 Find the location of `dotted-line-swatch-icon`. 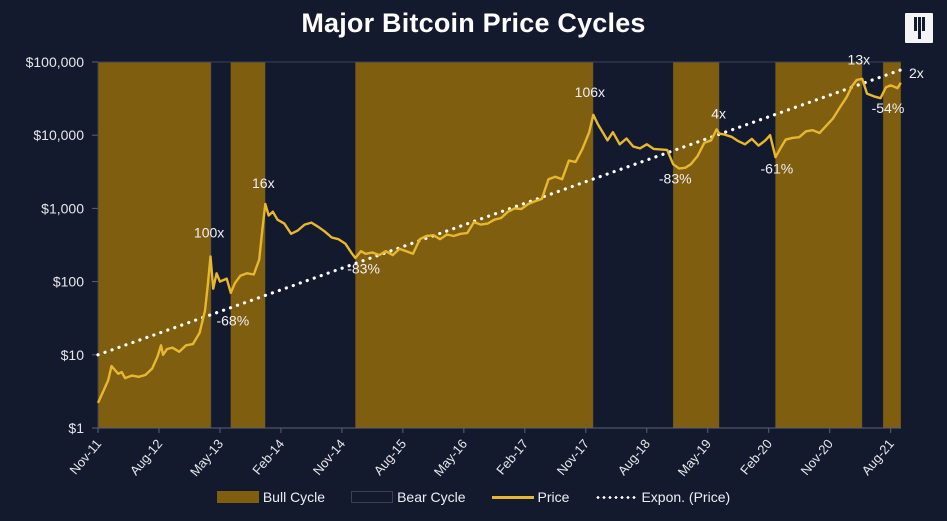

dotted-line-swatch-icon is located at coordinates (616, 497).